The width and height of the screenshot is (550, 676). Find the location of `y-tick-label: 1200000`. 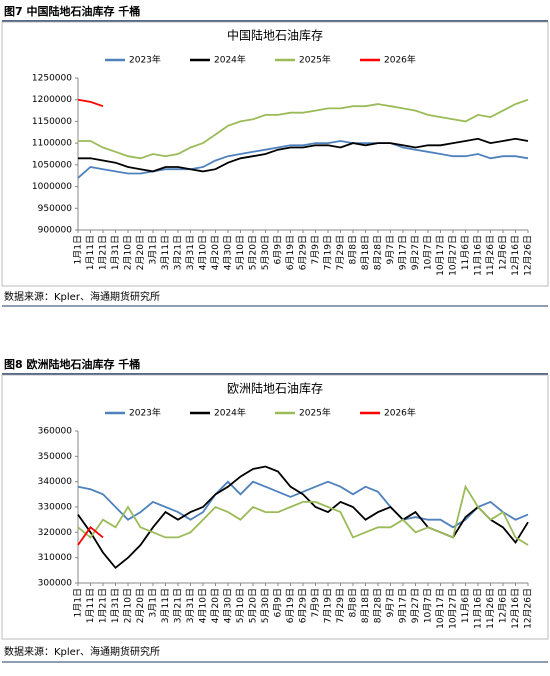

y-tick-label: 1200000 is located at coordinates (52, 100).